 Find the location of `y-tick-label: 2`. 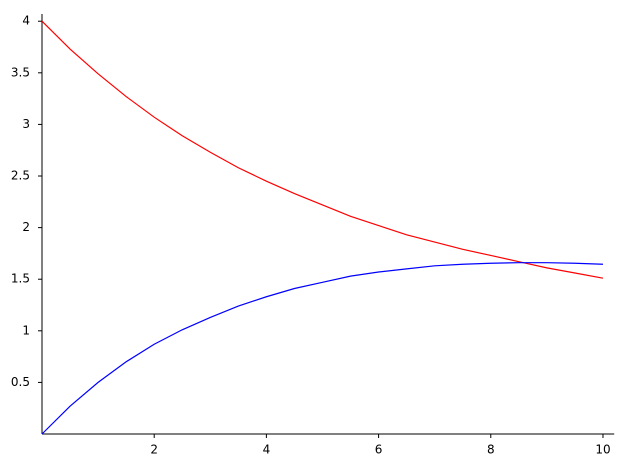

y-tick-label: 2 is located at coordinates (26, 227).